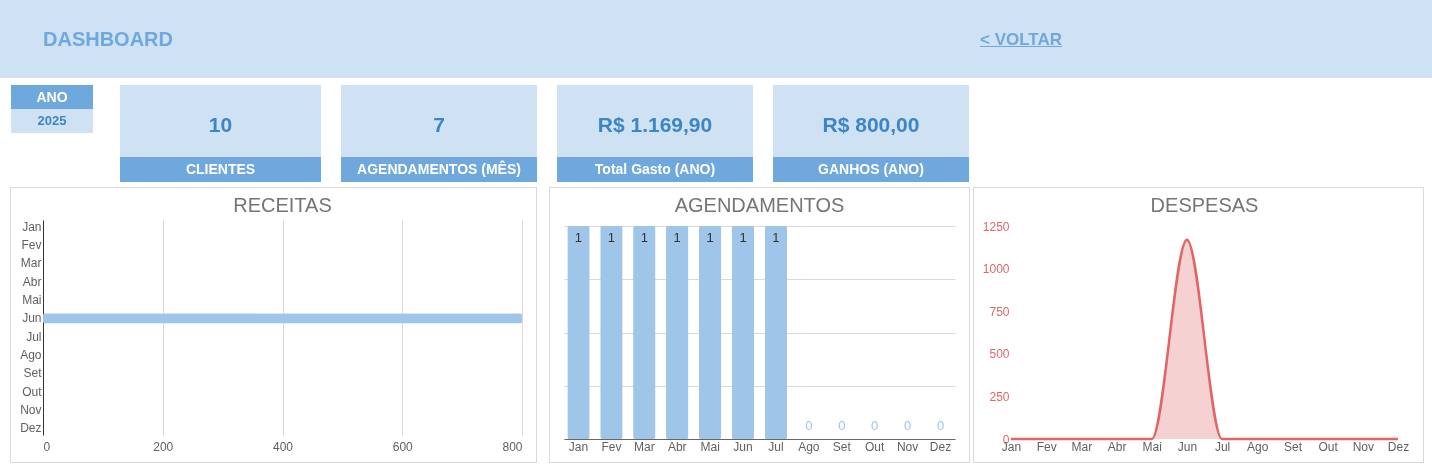 The image size is (1432, 470). I want to click on y-tick-label: Dez, so click(31, 428).